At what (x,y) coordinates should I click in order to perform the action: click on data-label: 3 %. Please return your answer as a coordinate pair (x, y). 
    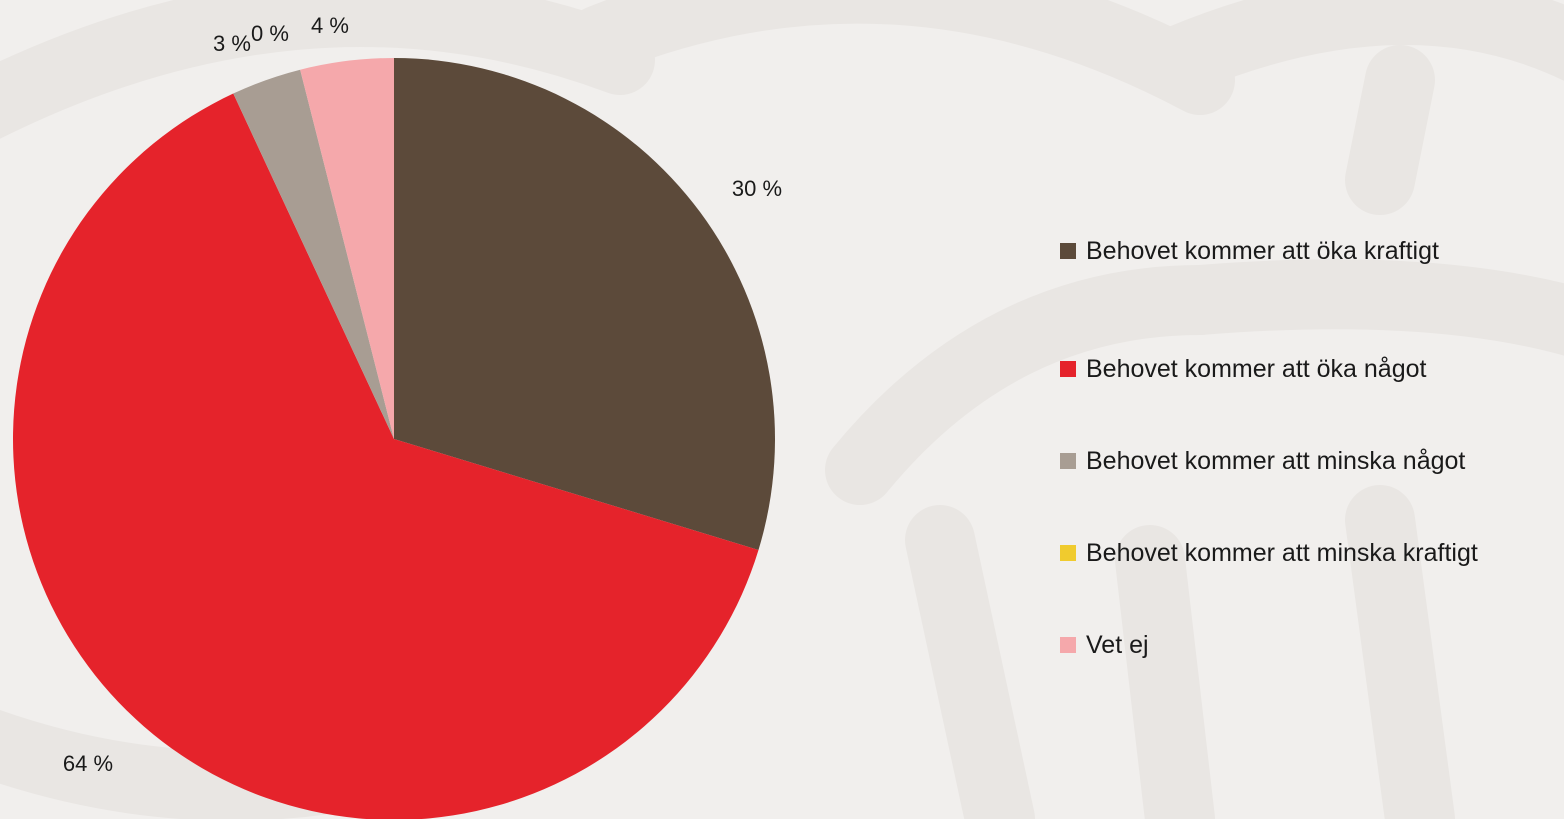
    Looking at the image, I should click on (232, 43).